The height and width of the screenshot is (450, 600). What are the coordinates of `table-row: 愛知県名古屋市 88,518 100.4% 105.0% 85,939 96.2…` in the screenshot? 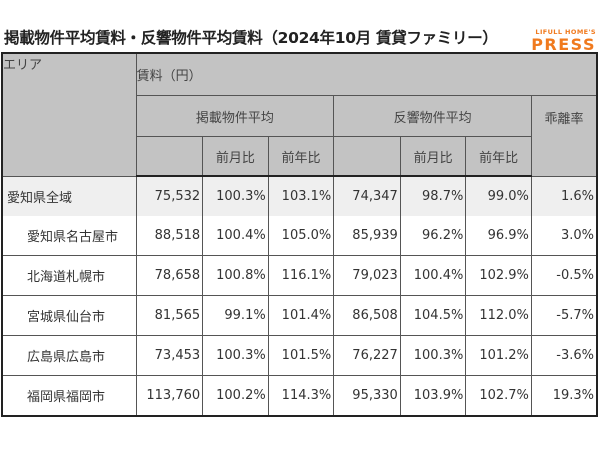 It's located at (299, 236).